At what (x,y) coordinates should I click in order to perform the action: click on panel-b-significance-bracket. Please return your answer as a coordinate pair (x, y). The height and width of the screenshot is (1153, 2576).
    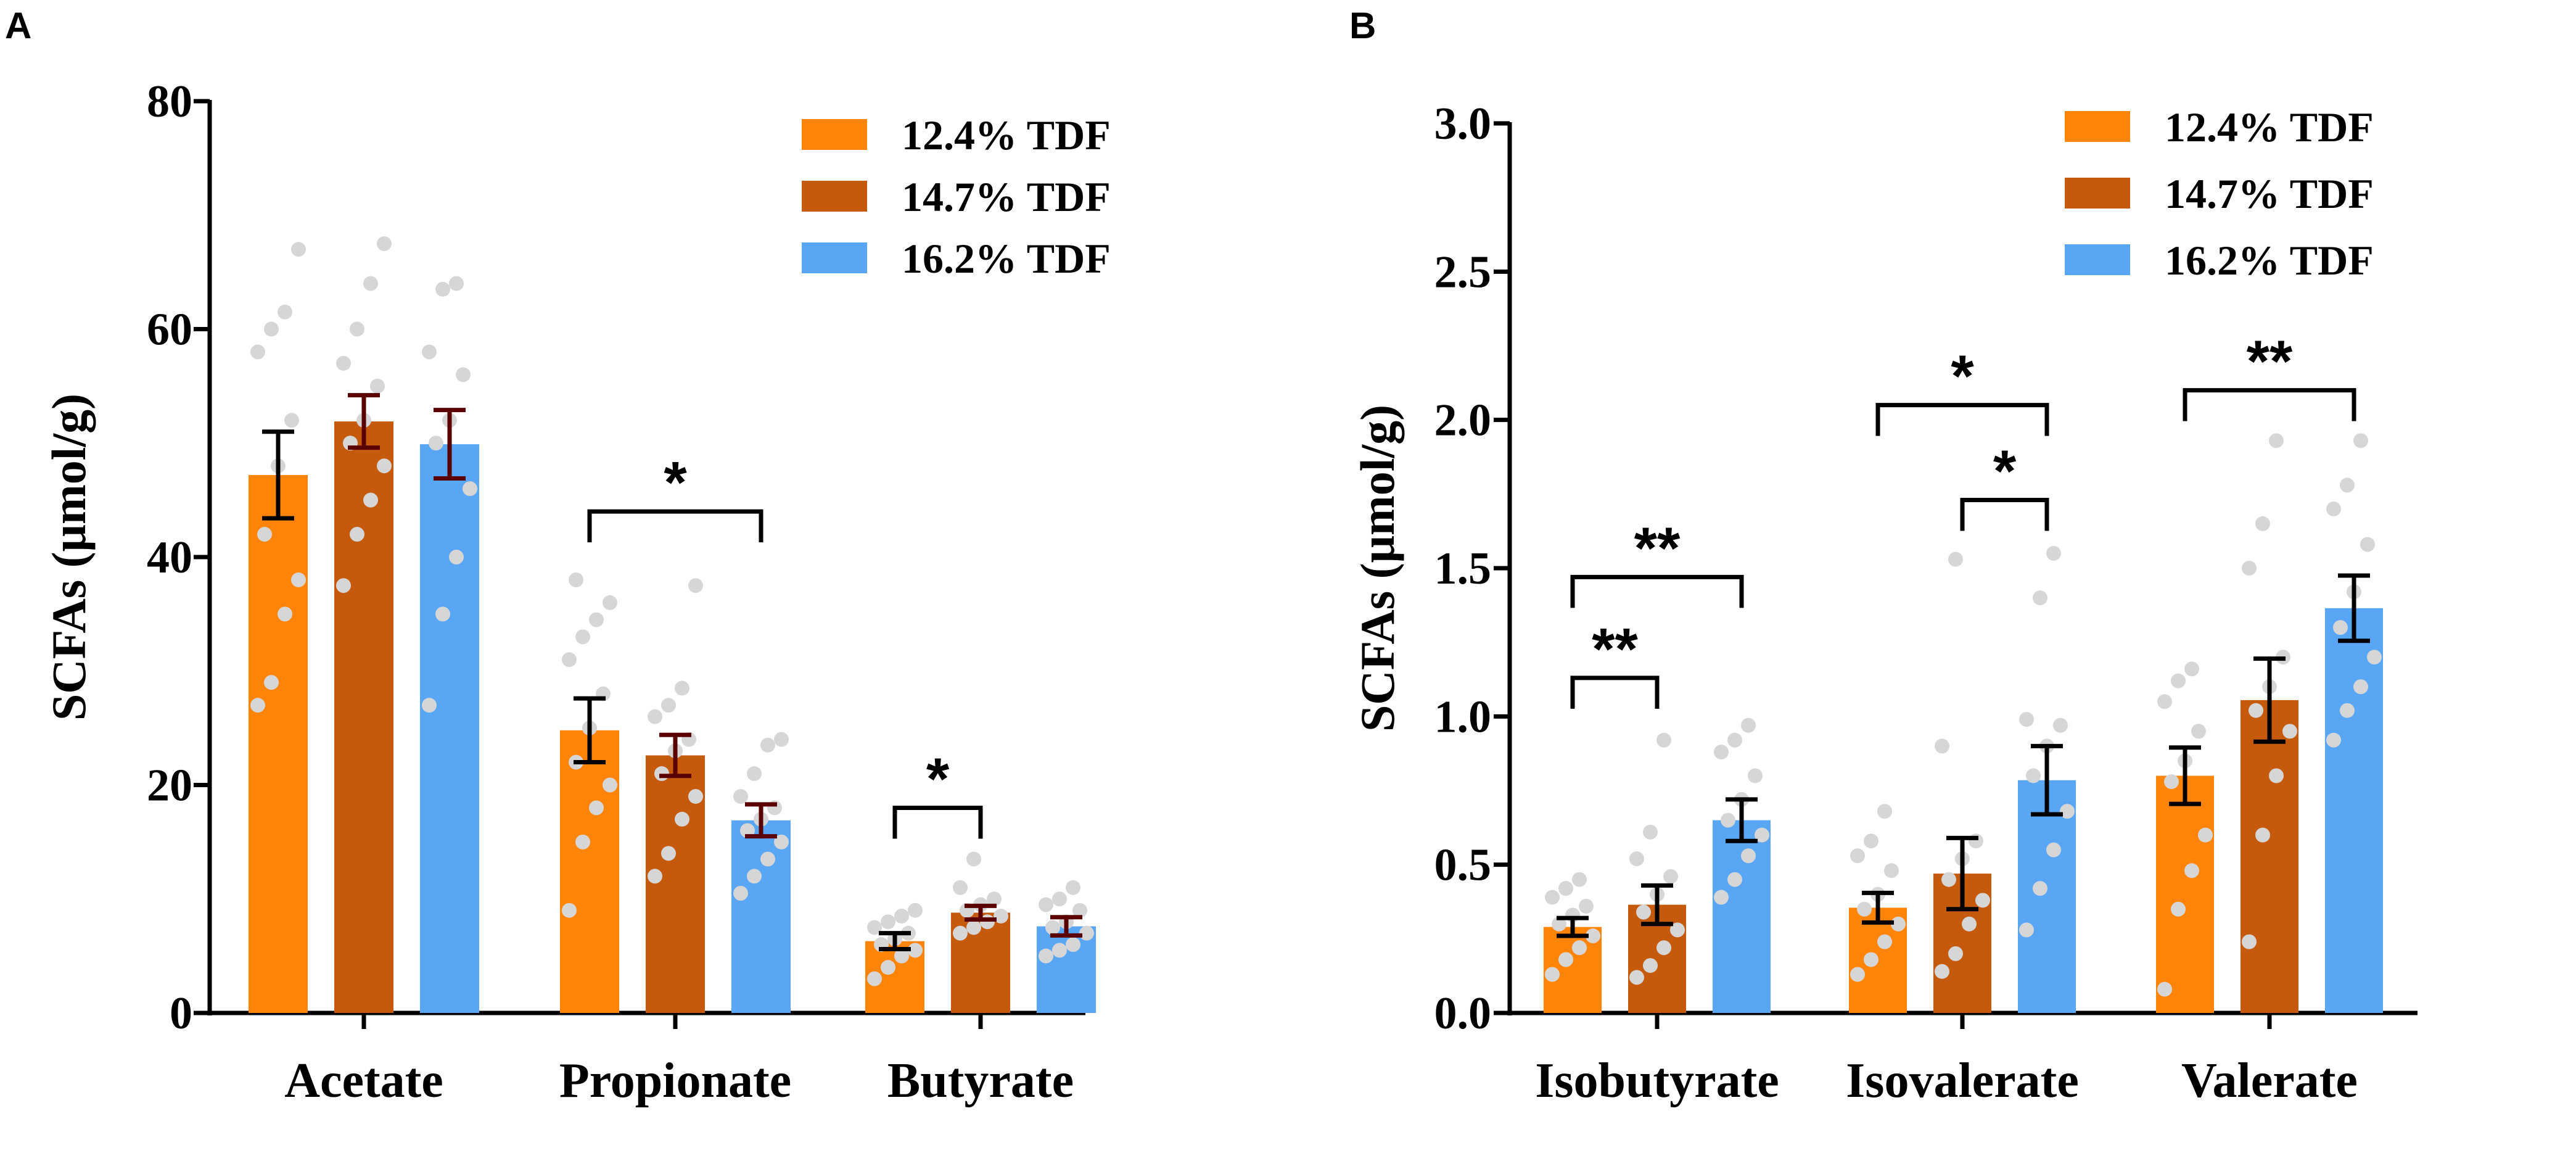
    Looking at the image, I should click on (1657, 591).